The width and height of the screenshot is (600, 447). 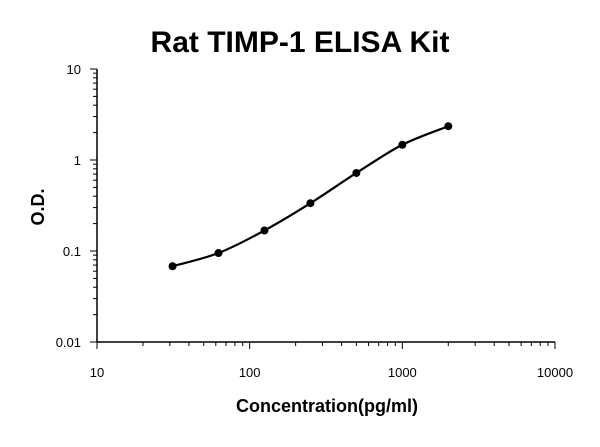 I want to click on x-axis-title: Concentration(pg/ml), so click(x=327, y=406).